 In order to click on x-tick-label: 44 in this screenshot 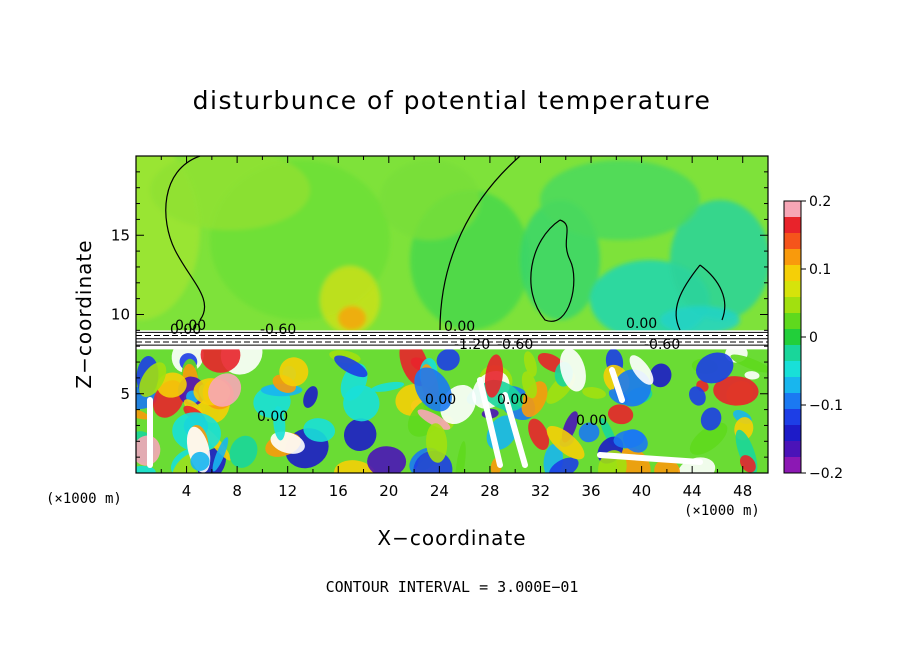, I will do `click(692, 491)`.